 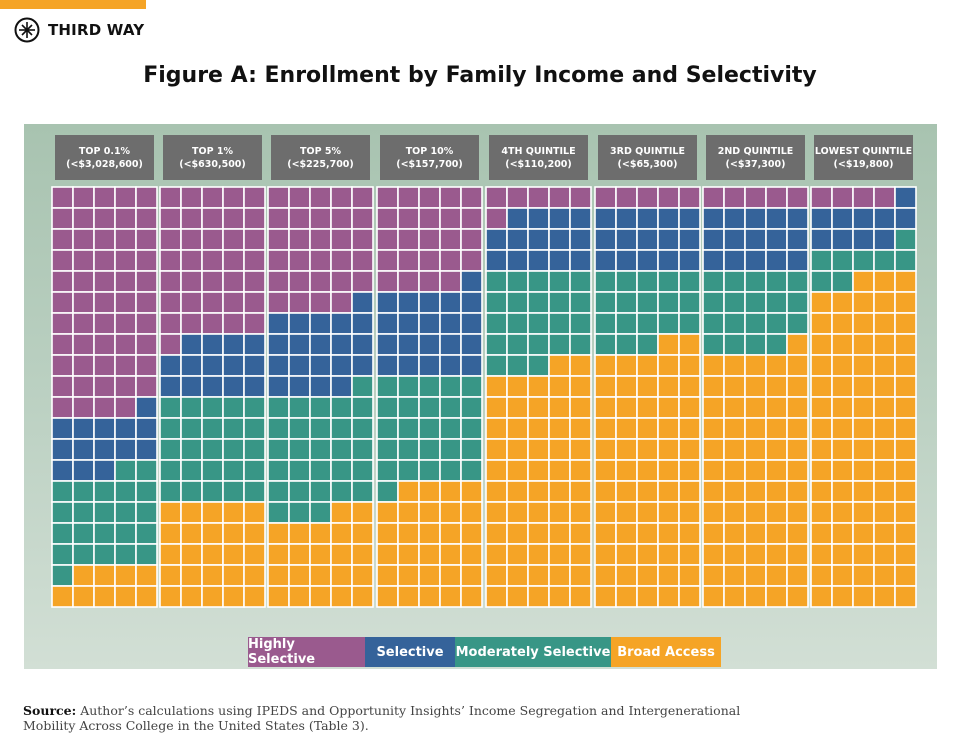 I want to click on column-header: TOP 10% (<$157,700), so click(x=429, y=157).